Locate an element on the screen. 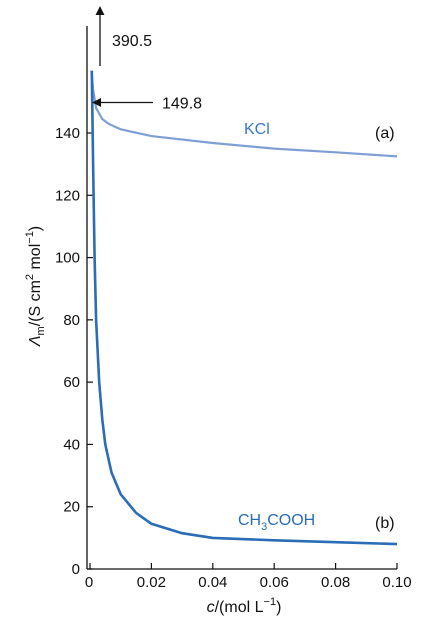 The width and height of the screenshot is (422, 621). x-tick-label: 0.04 is located at coordinates (212, 582).